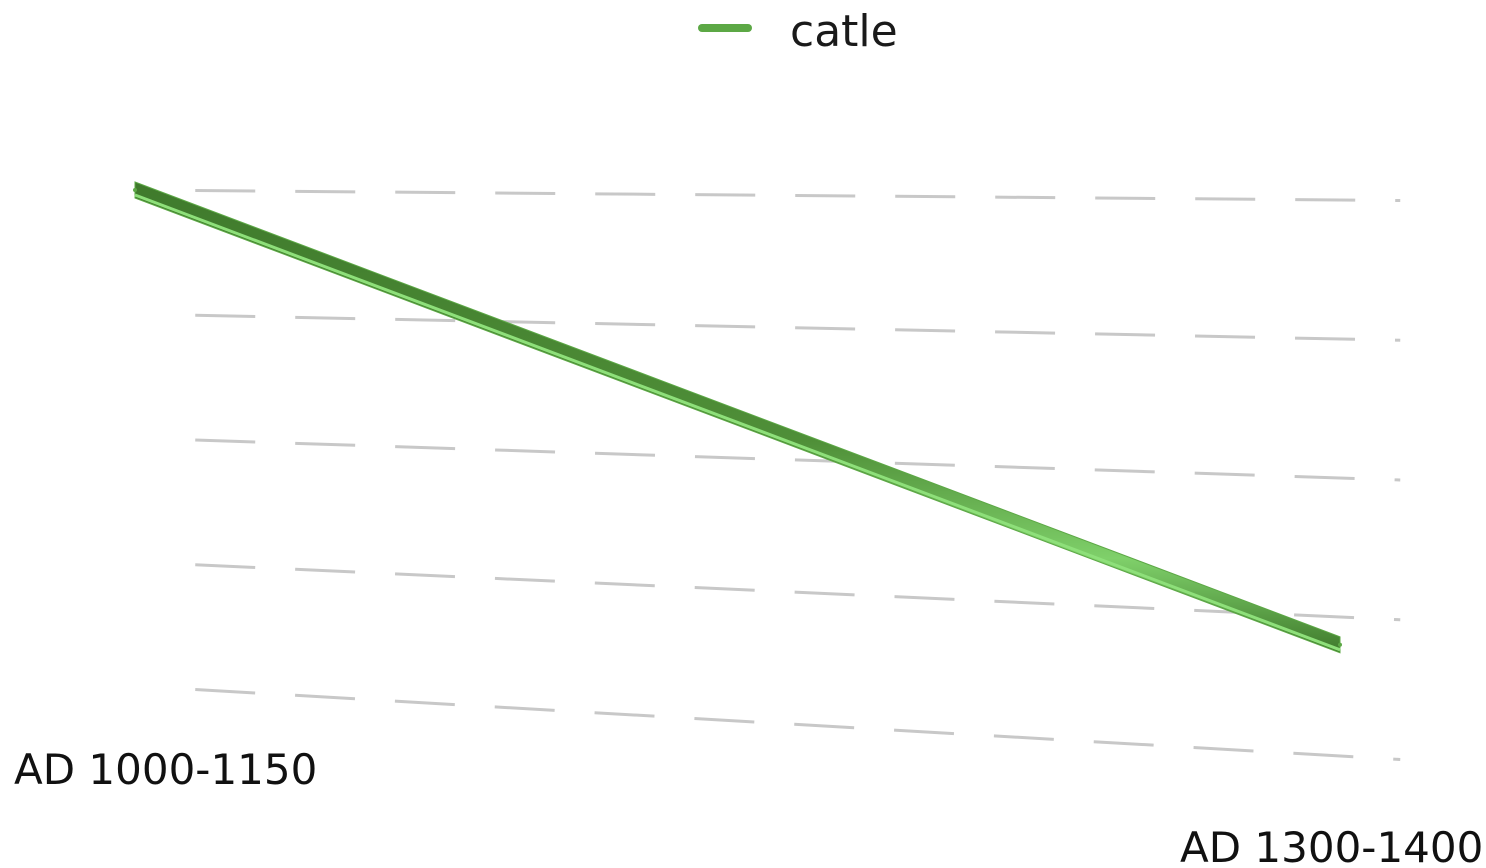 The image size is (1486, 868). I want to click on legend: catle, so click(798, 31).